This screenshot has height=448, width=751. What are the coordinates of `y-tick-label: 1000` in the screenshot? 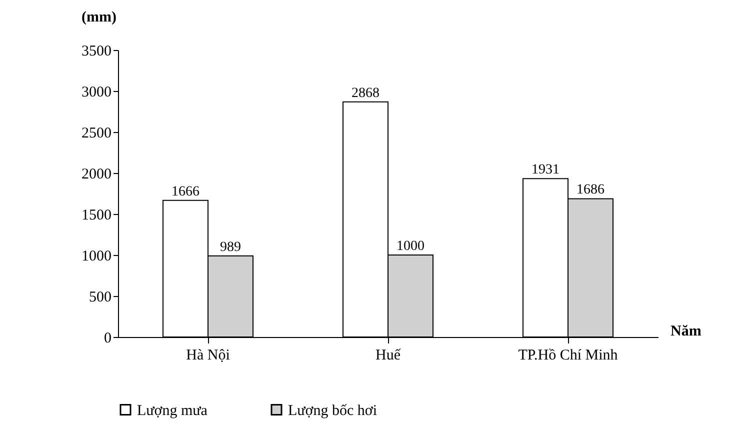 It's located at (97, 256).